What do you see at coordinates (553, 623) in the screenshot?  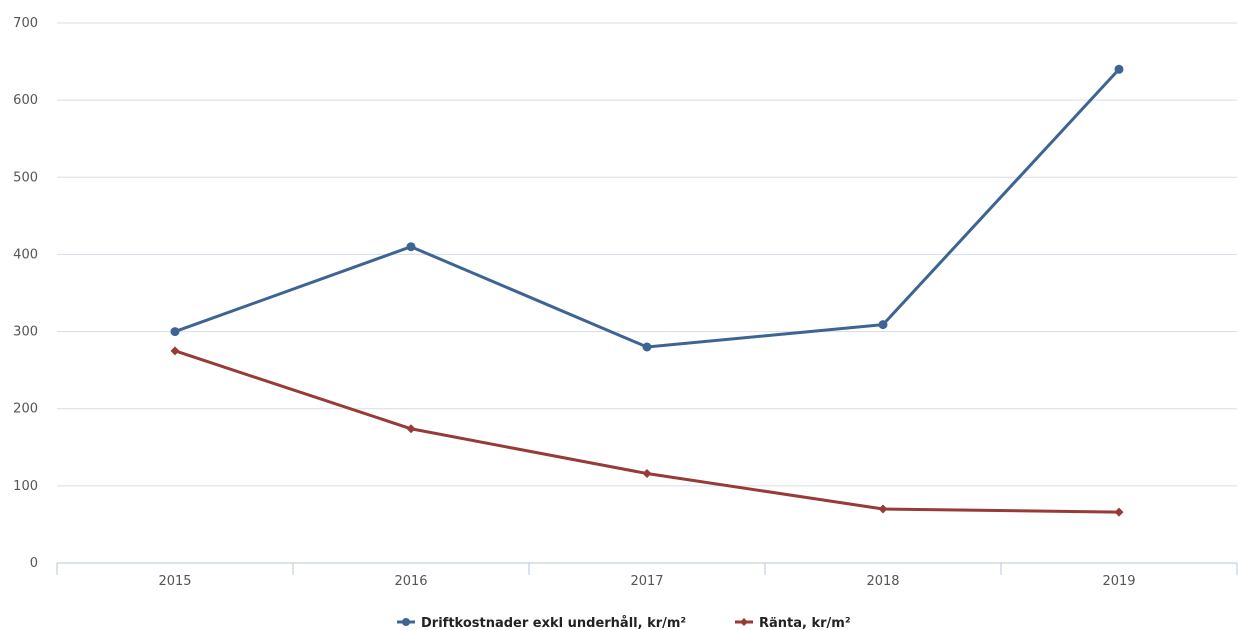 I see `legend-label: Driftkostnader exkl underhåll, kr/m²` at bounding box center [553, 623].